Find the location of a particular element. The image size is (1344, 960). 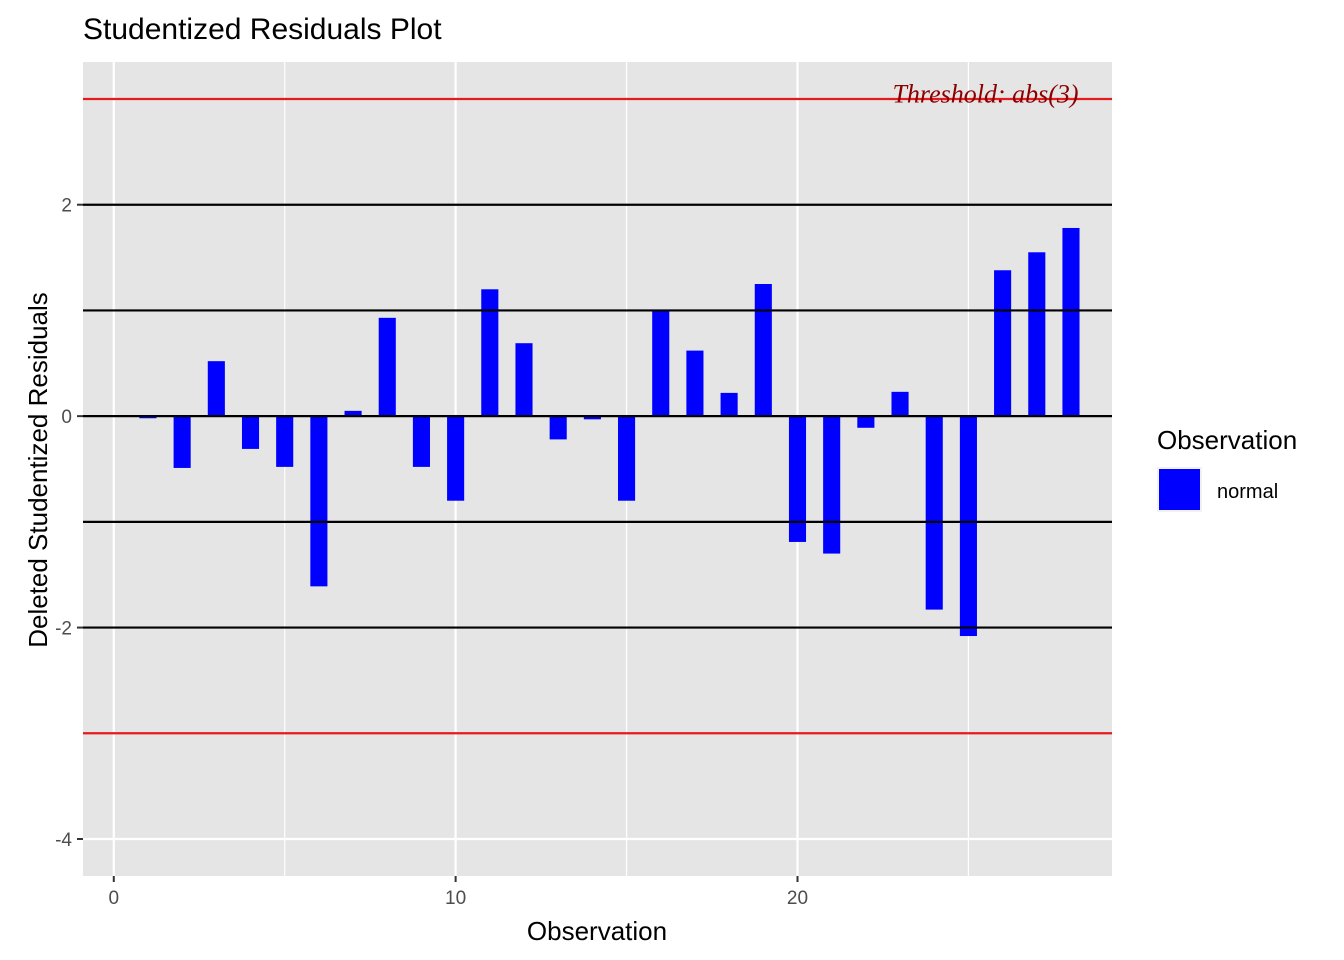

y-axis-title: Deleted Studentized Residuals is located at coordinates (38, 470).